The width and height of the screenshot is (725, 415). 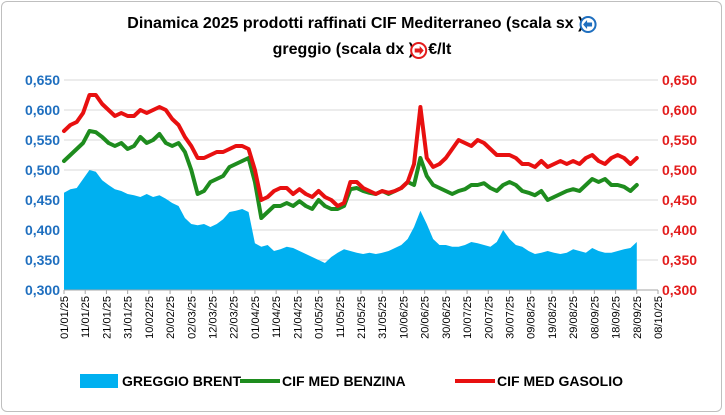 What do you see at coordinates (65, 317) in the screenshot?
I see `x-tick-label: 01/01/25` at bounding box center [65, 317].